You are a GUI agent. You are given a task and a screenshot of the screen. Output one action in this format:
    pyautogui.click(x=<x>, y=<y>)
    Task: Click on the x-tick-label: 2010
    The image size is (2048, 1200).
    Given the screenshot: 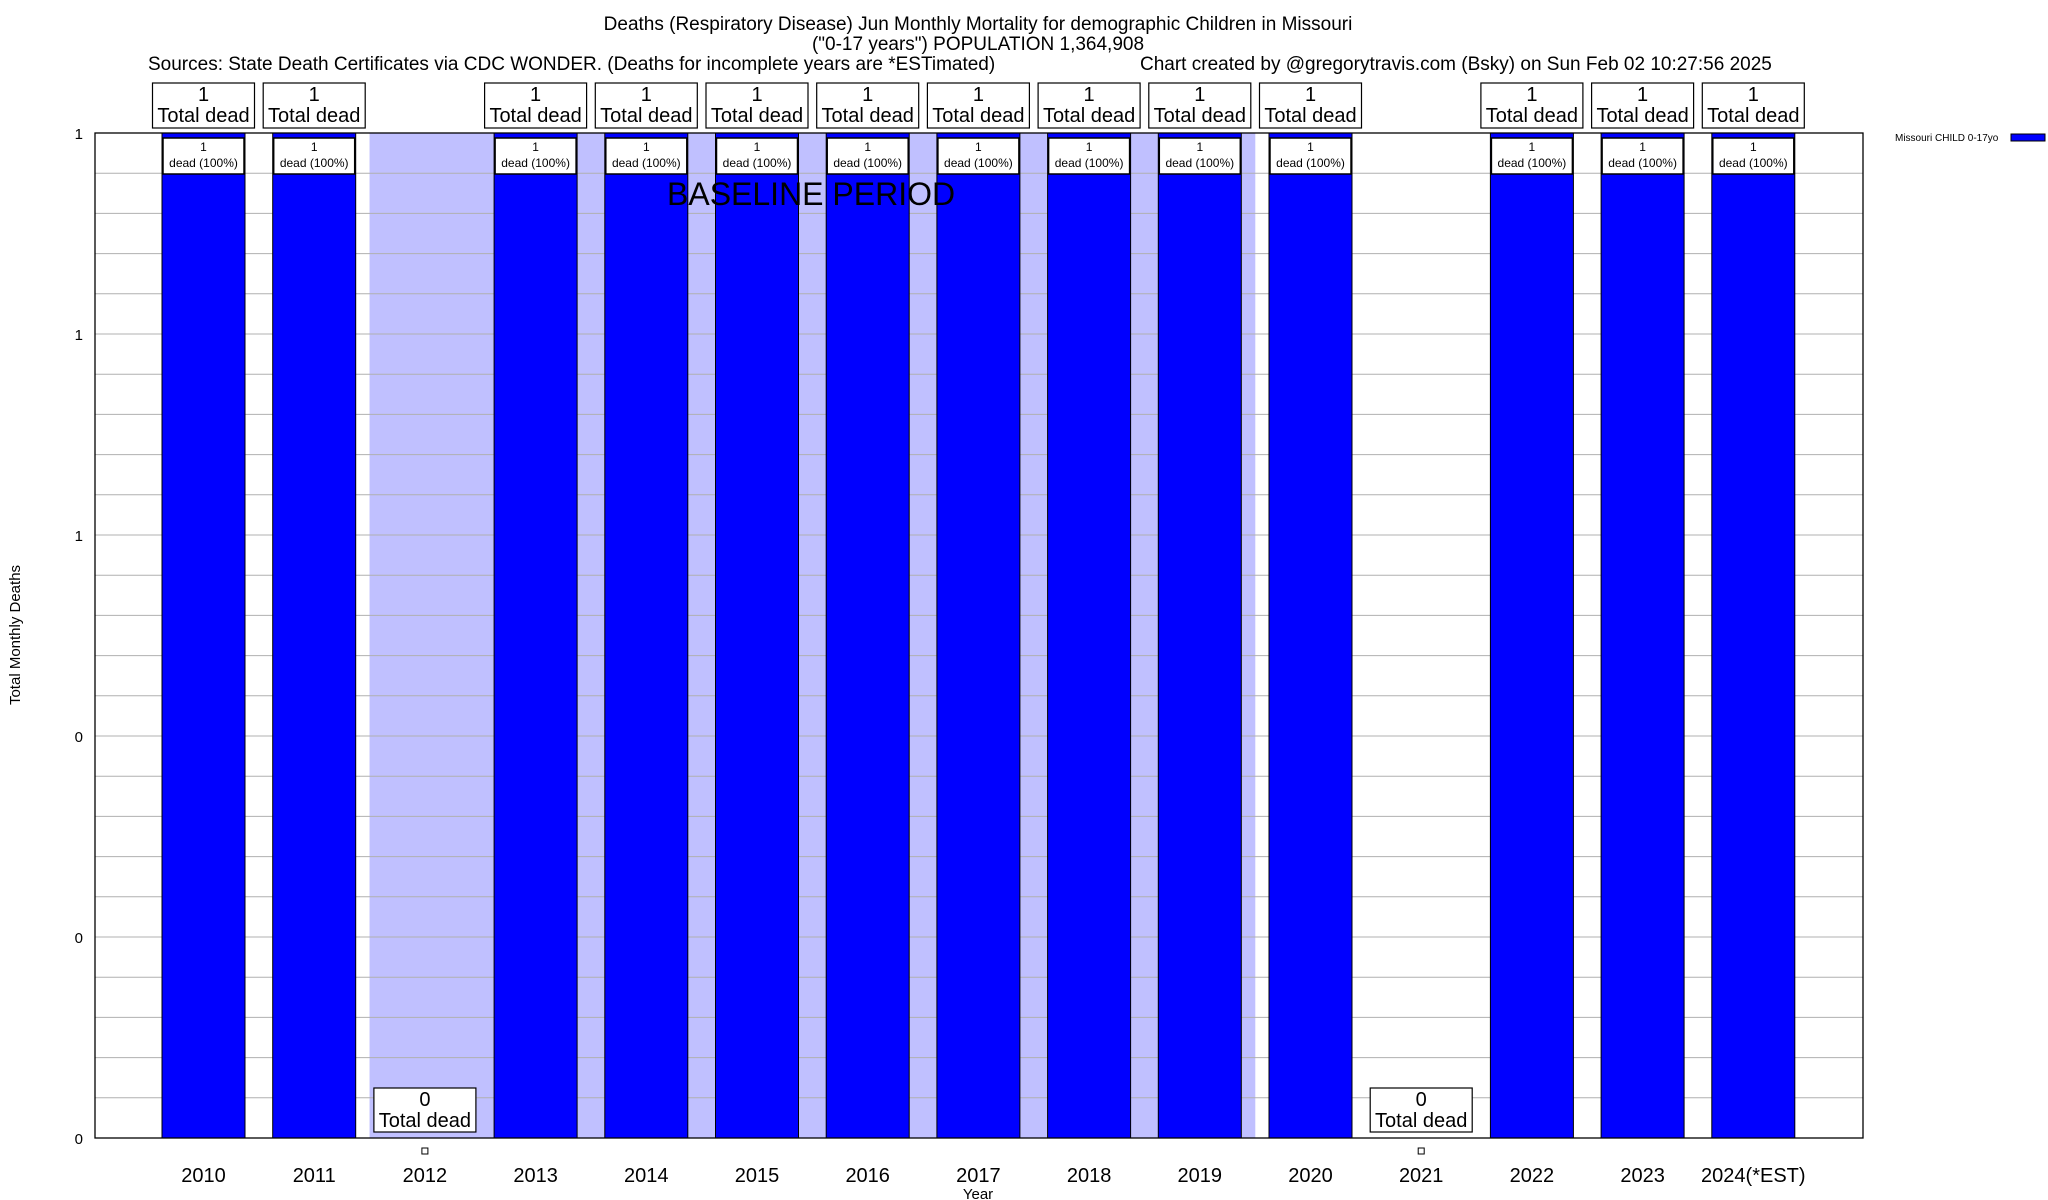 What is the action you would take?
    pyautogui.click(x=203, y=1176)
    